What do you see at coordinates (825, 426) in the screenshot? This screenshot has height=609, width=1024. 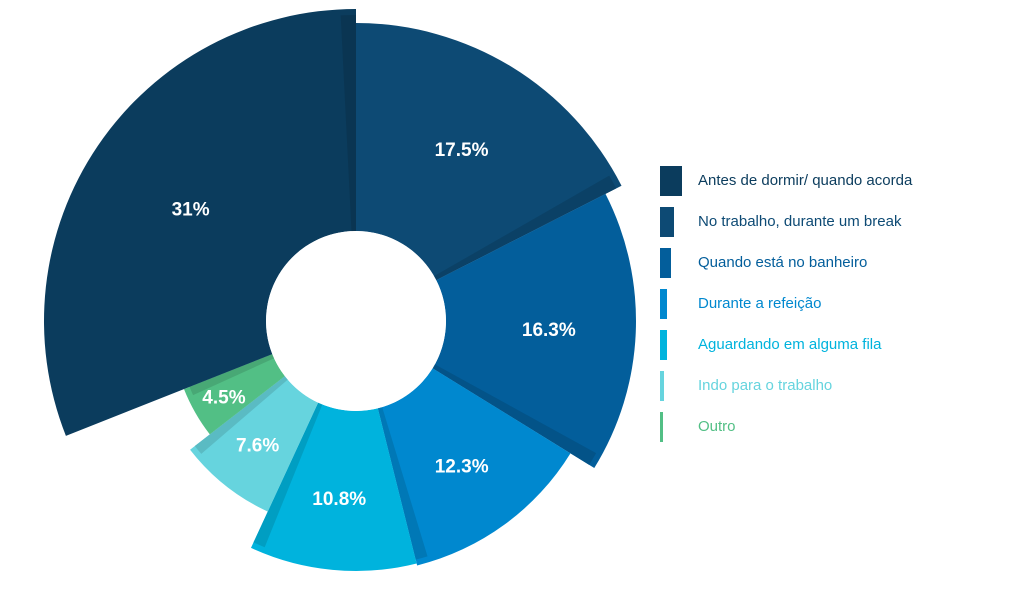 I see `legend-item-6: Outro` at bounding box center [825, 426].